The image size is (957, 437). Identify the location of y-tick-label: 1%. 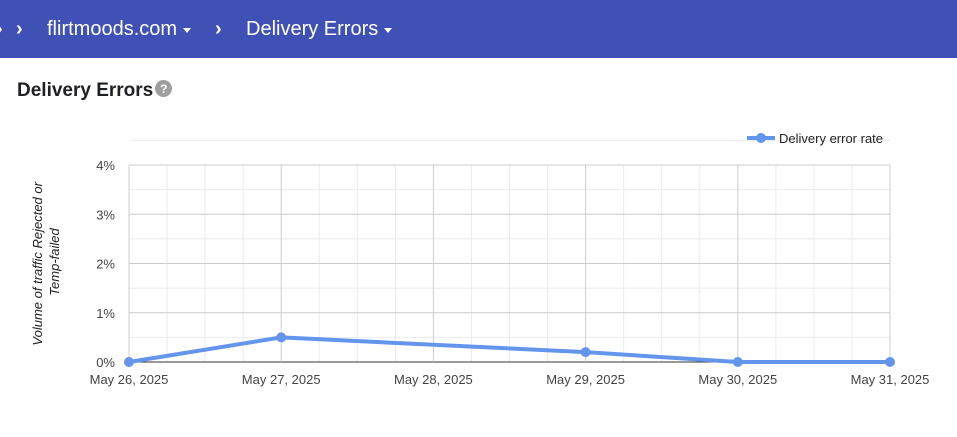
(105, 313).